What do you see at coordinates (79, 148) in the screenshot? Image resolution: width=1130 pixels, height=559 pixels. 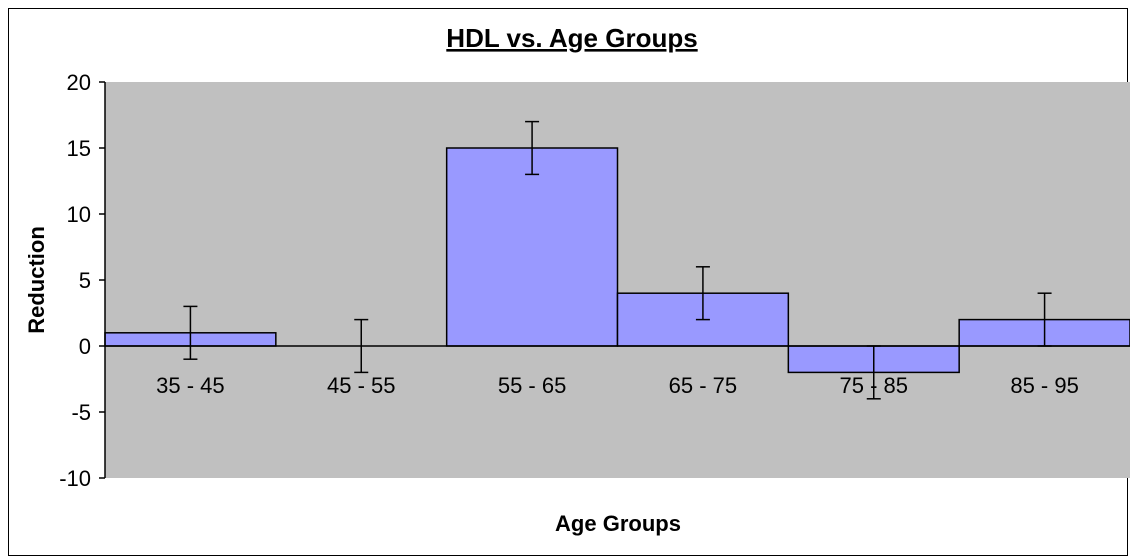 I see `y-tick-label: 15` at bounding box center [79, 148].